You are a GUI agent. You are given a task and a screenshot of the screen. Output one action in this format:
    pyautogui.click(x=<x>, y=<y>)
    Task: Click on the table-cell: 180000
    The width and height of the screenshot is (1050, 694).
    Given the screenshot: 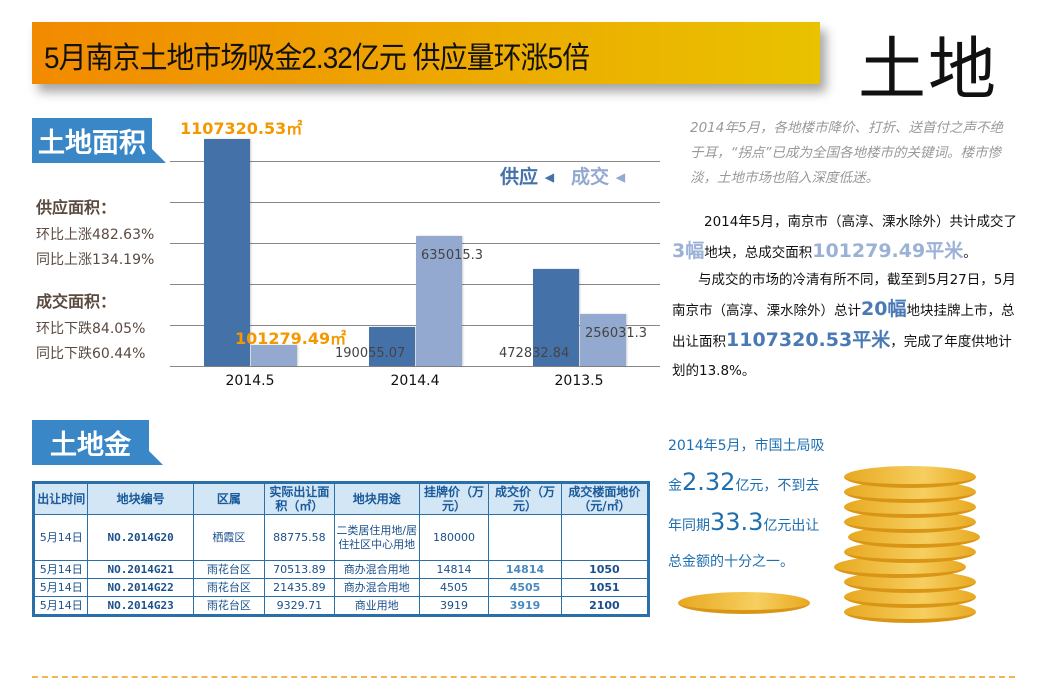 What is the action you would take?
    pyautogui.click(x=454, y=537)
    